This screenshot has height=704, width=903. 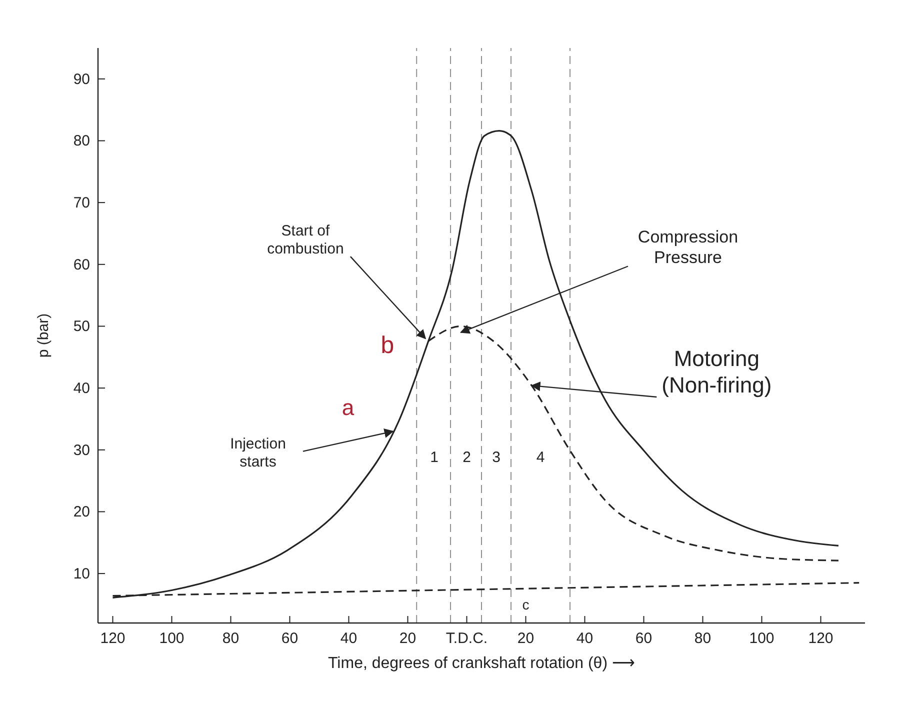 What do you see at coordinates (81, 141) in the screenshot?
I see `y-tick-label: 80` at bounding box center [81, 141].